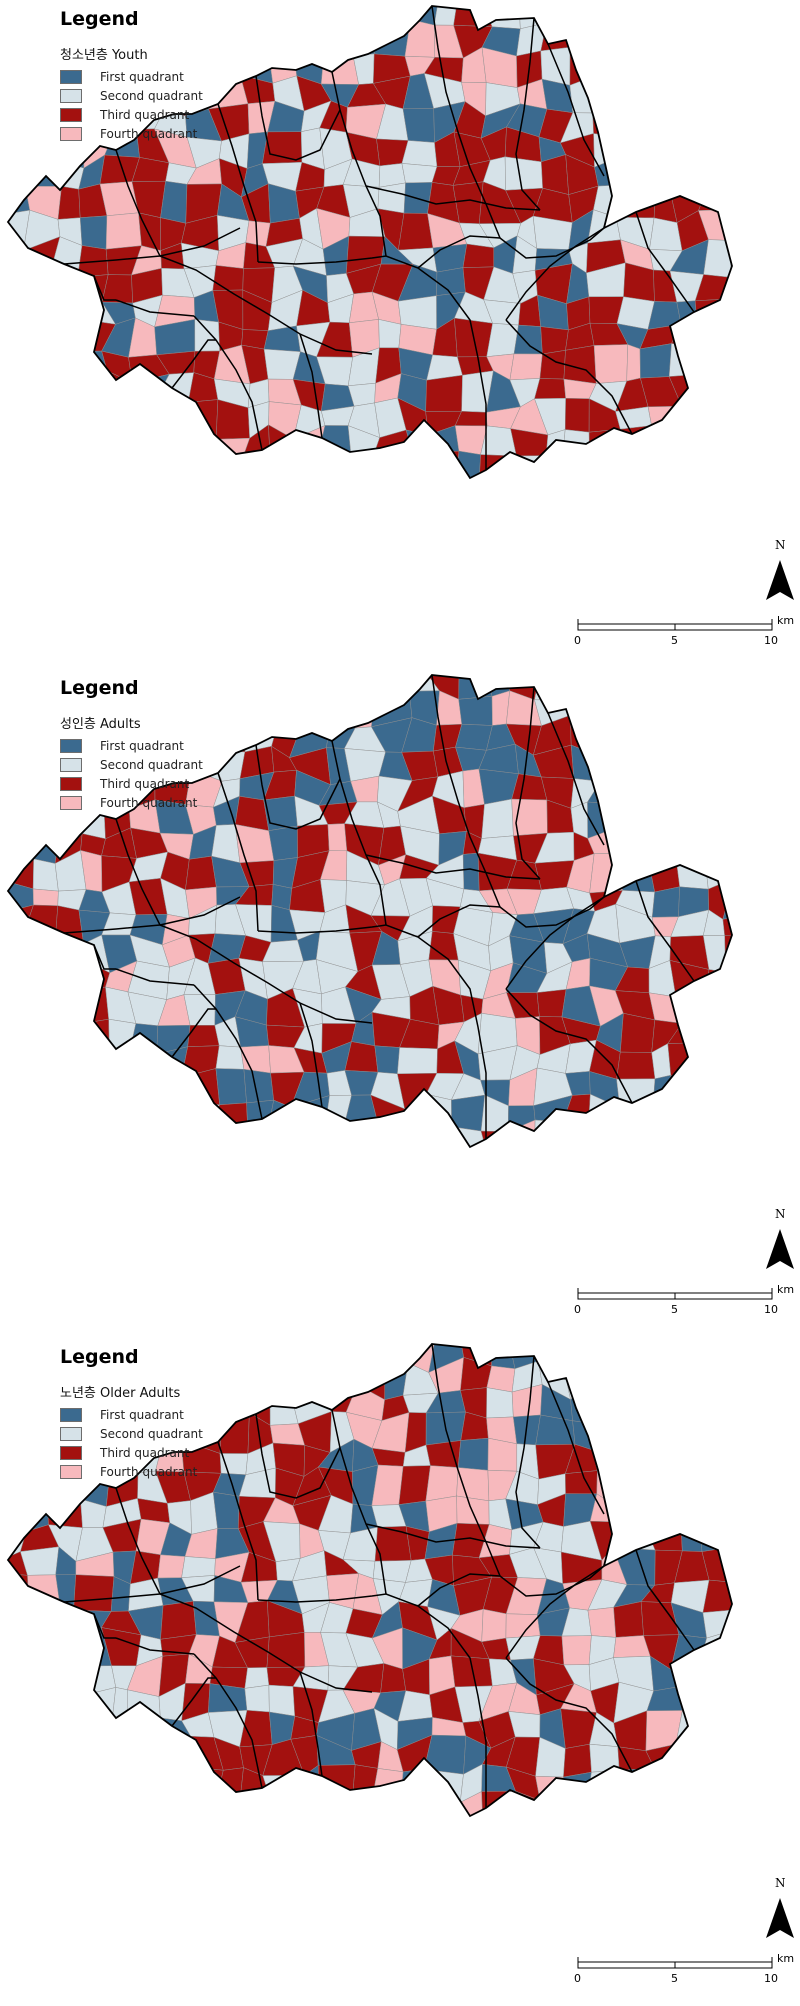  I want to click on legend-label: First quadrant, so click(142, 745).